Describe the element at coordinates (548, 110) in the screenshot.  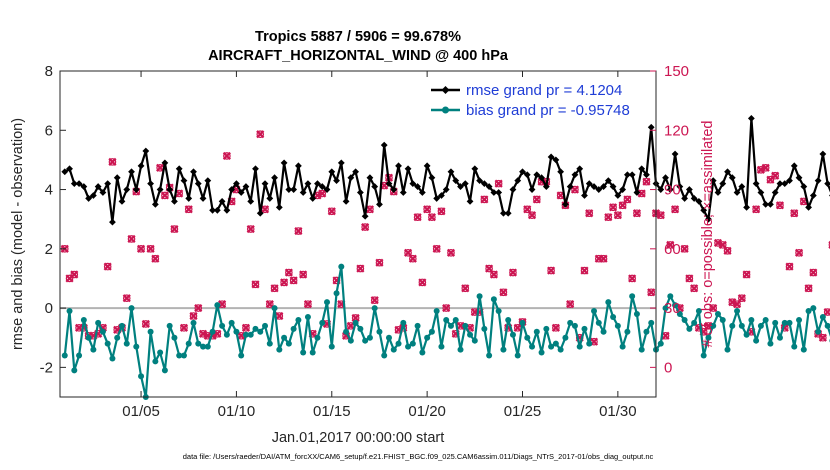
I see `legend-label-bias: bias grand pr = -0.95748` at that location.